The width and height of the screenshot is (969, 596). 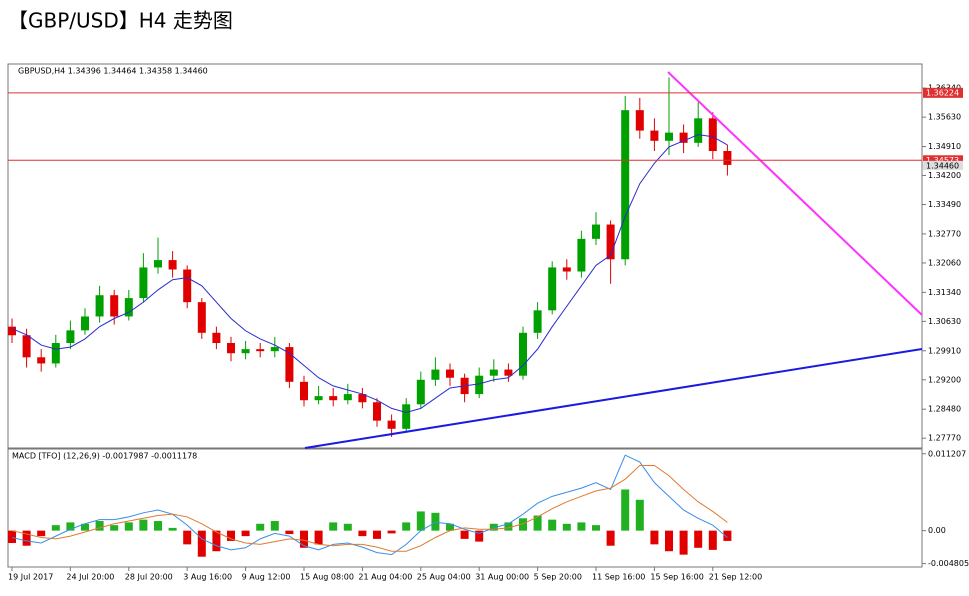 What do you see at coordinates (385, 577) in the screenshot?
I see `x-tick-label: 21 Aug 04:00` at bounding box center [385, 577].